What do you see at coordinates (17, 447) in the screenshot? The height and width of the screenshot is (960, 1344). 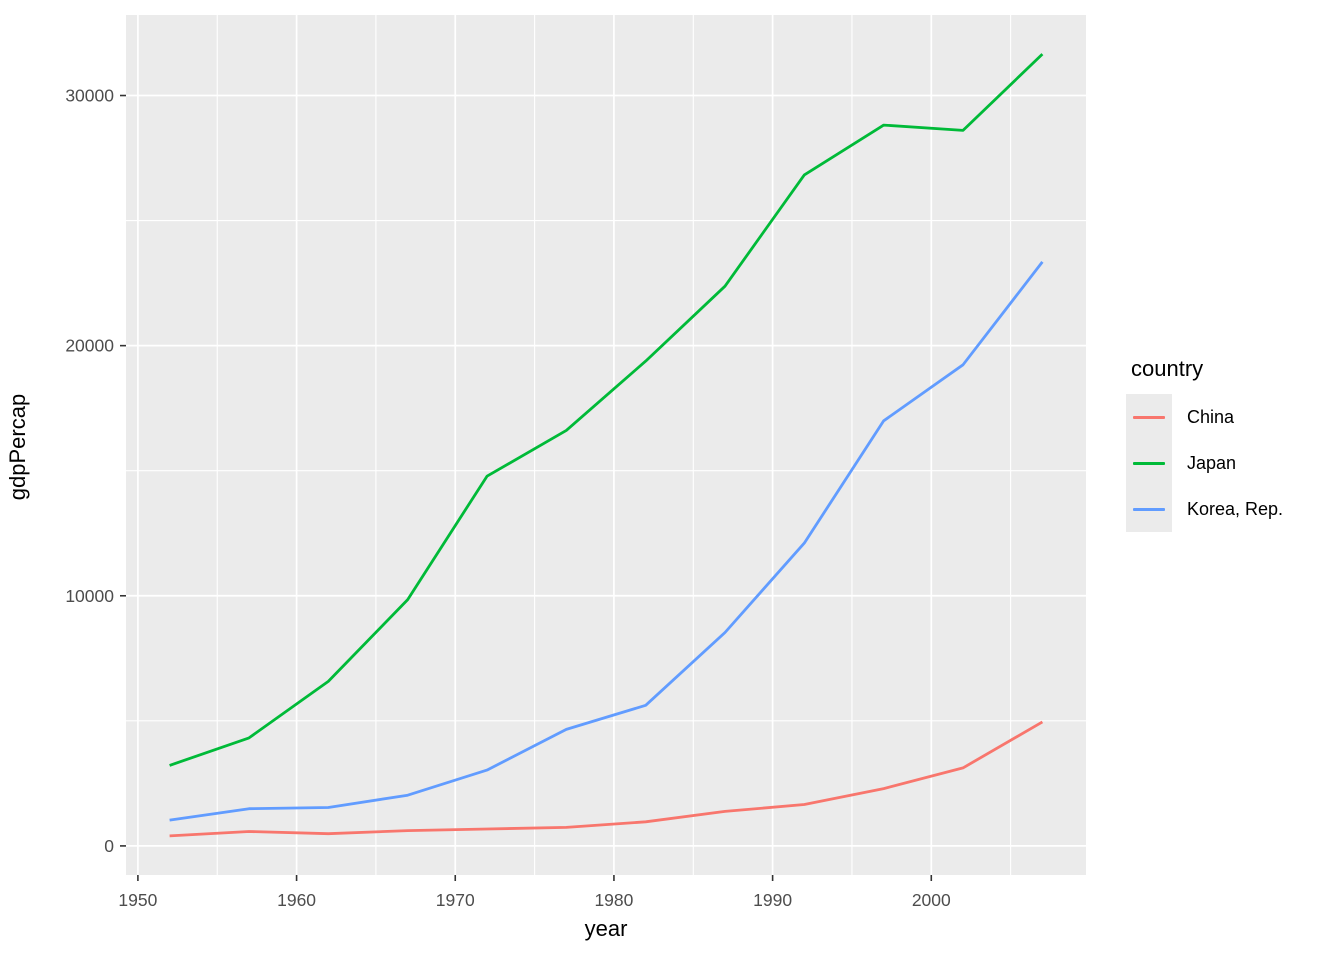 I see `y-axis-title: gdpPercap` at bounding box center [17, 447].